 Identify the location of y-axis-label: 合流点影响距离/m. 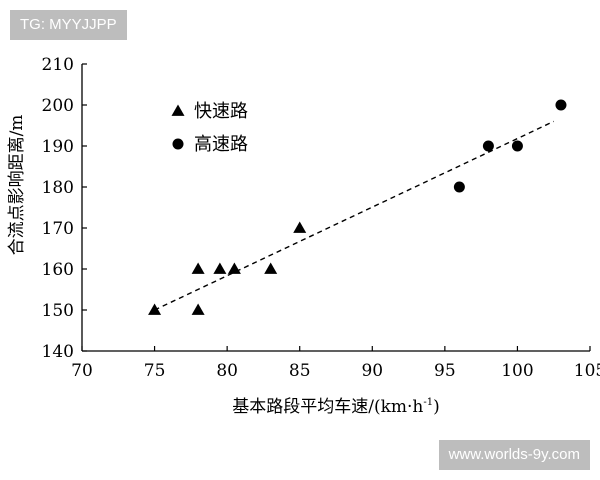
(17, 185).